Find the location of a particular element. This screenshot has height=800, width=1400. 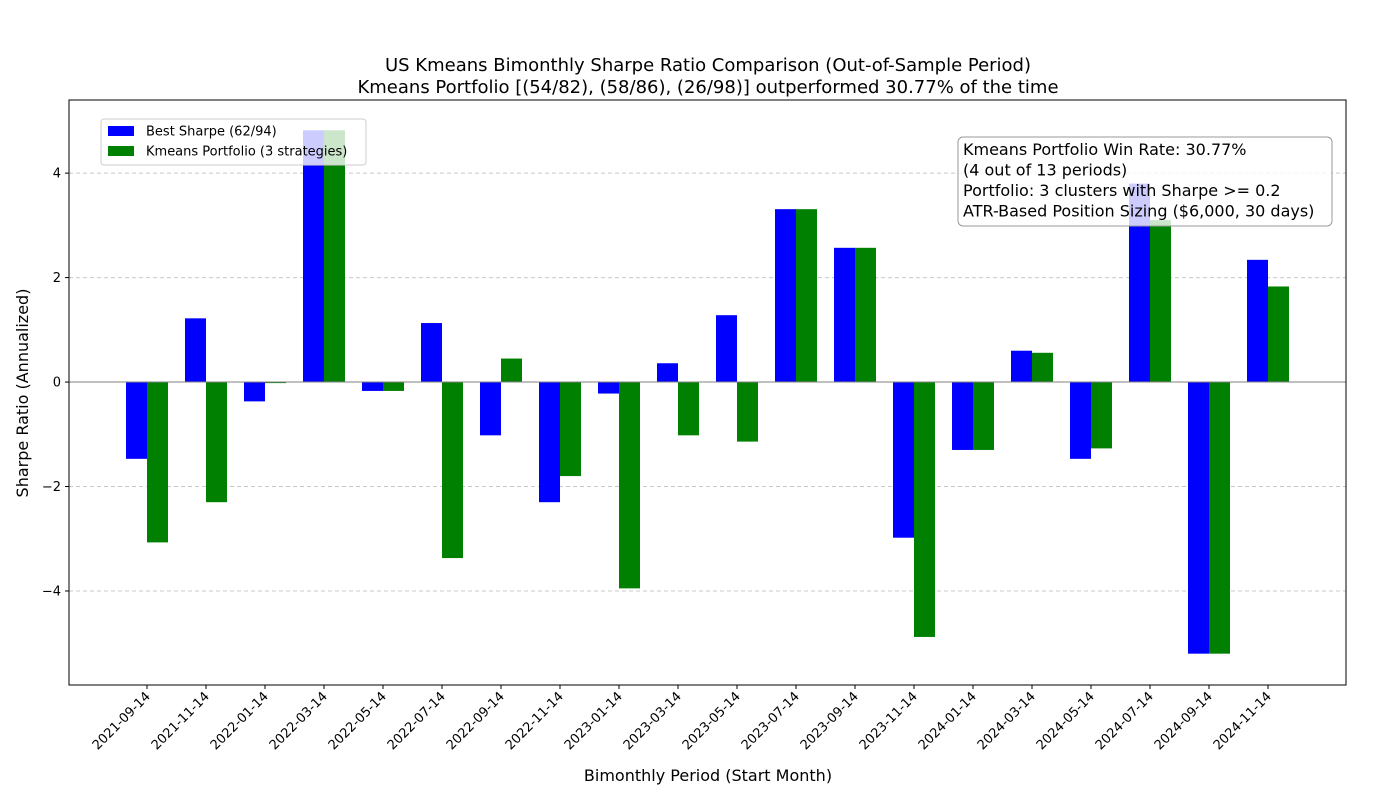

x-tick-label: 2022-09-14 is located at coordinates (476, 721).